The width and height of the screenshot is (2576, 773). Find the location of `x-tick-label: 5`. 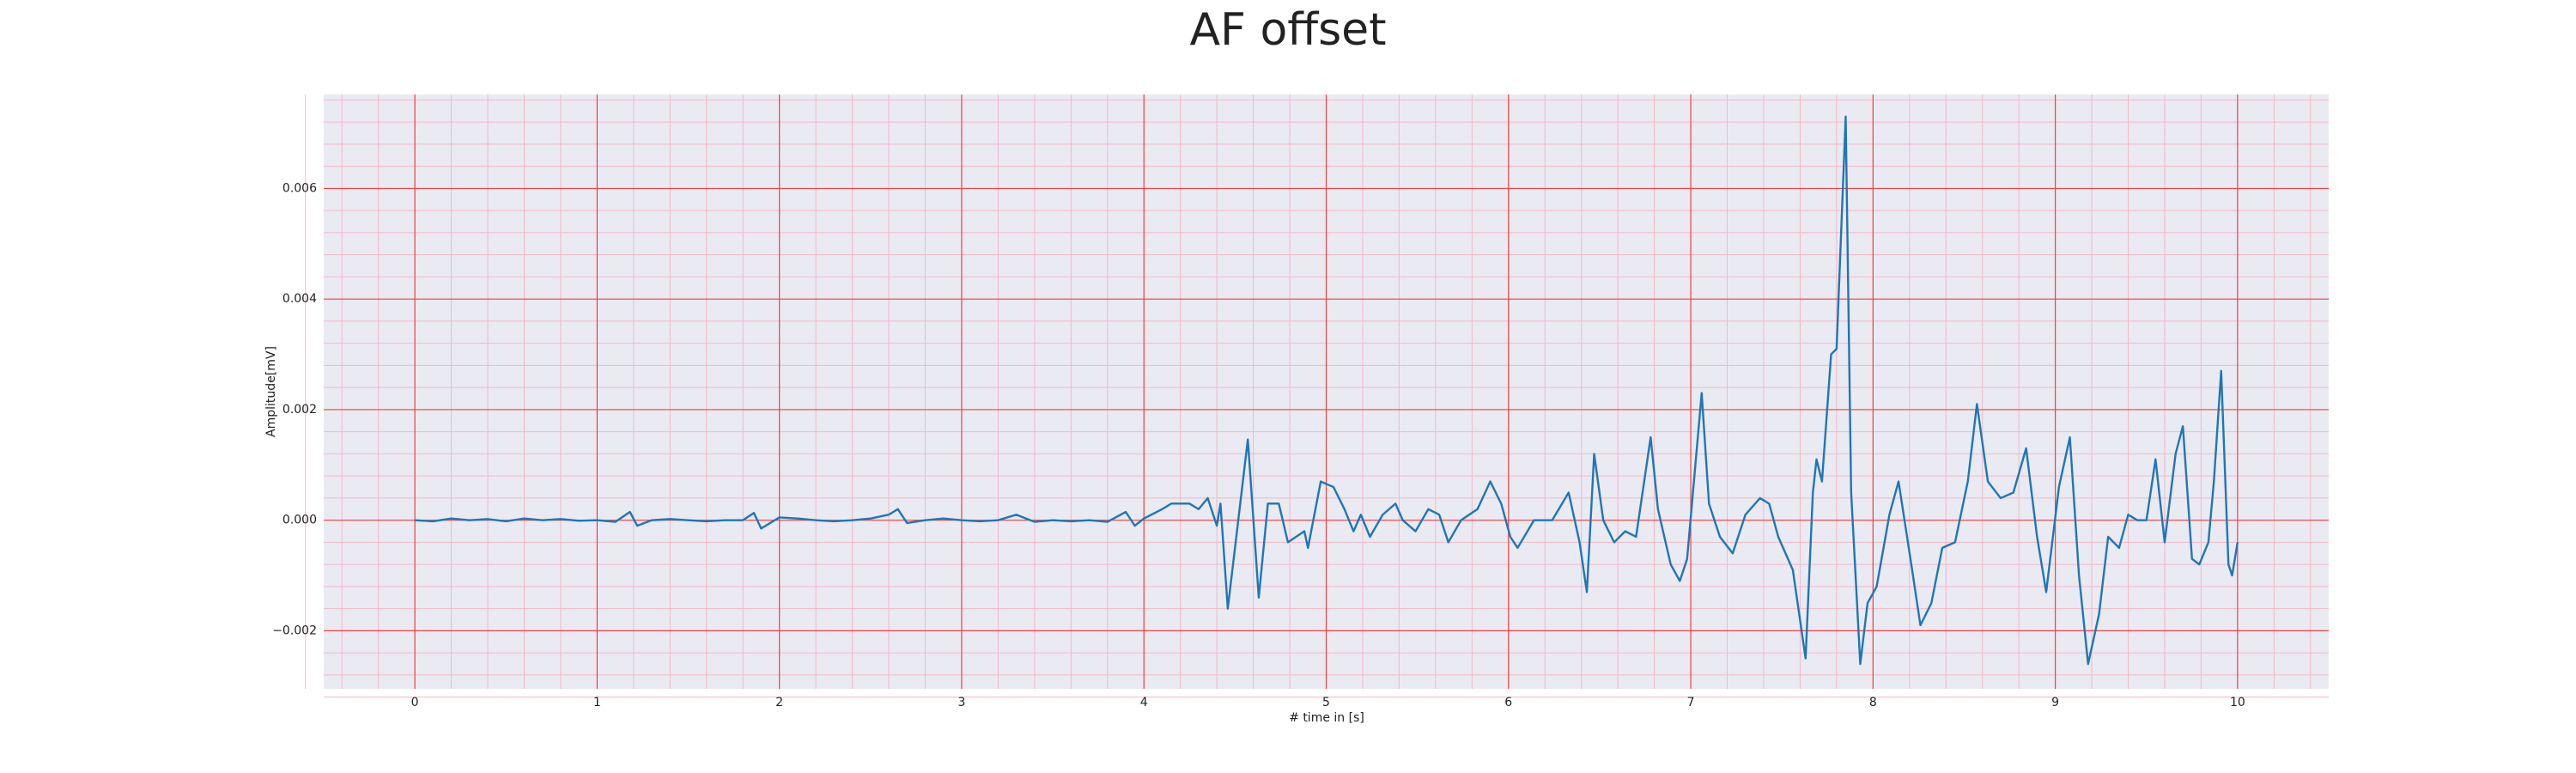

x-tick-label: 5 is located at coordinates (1326, 702).